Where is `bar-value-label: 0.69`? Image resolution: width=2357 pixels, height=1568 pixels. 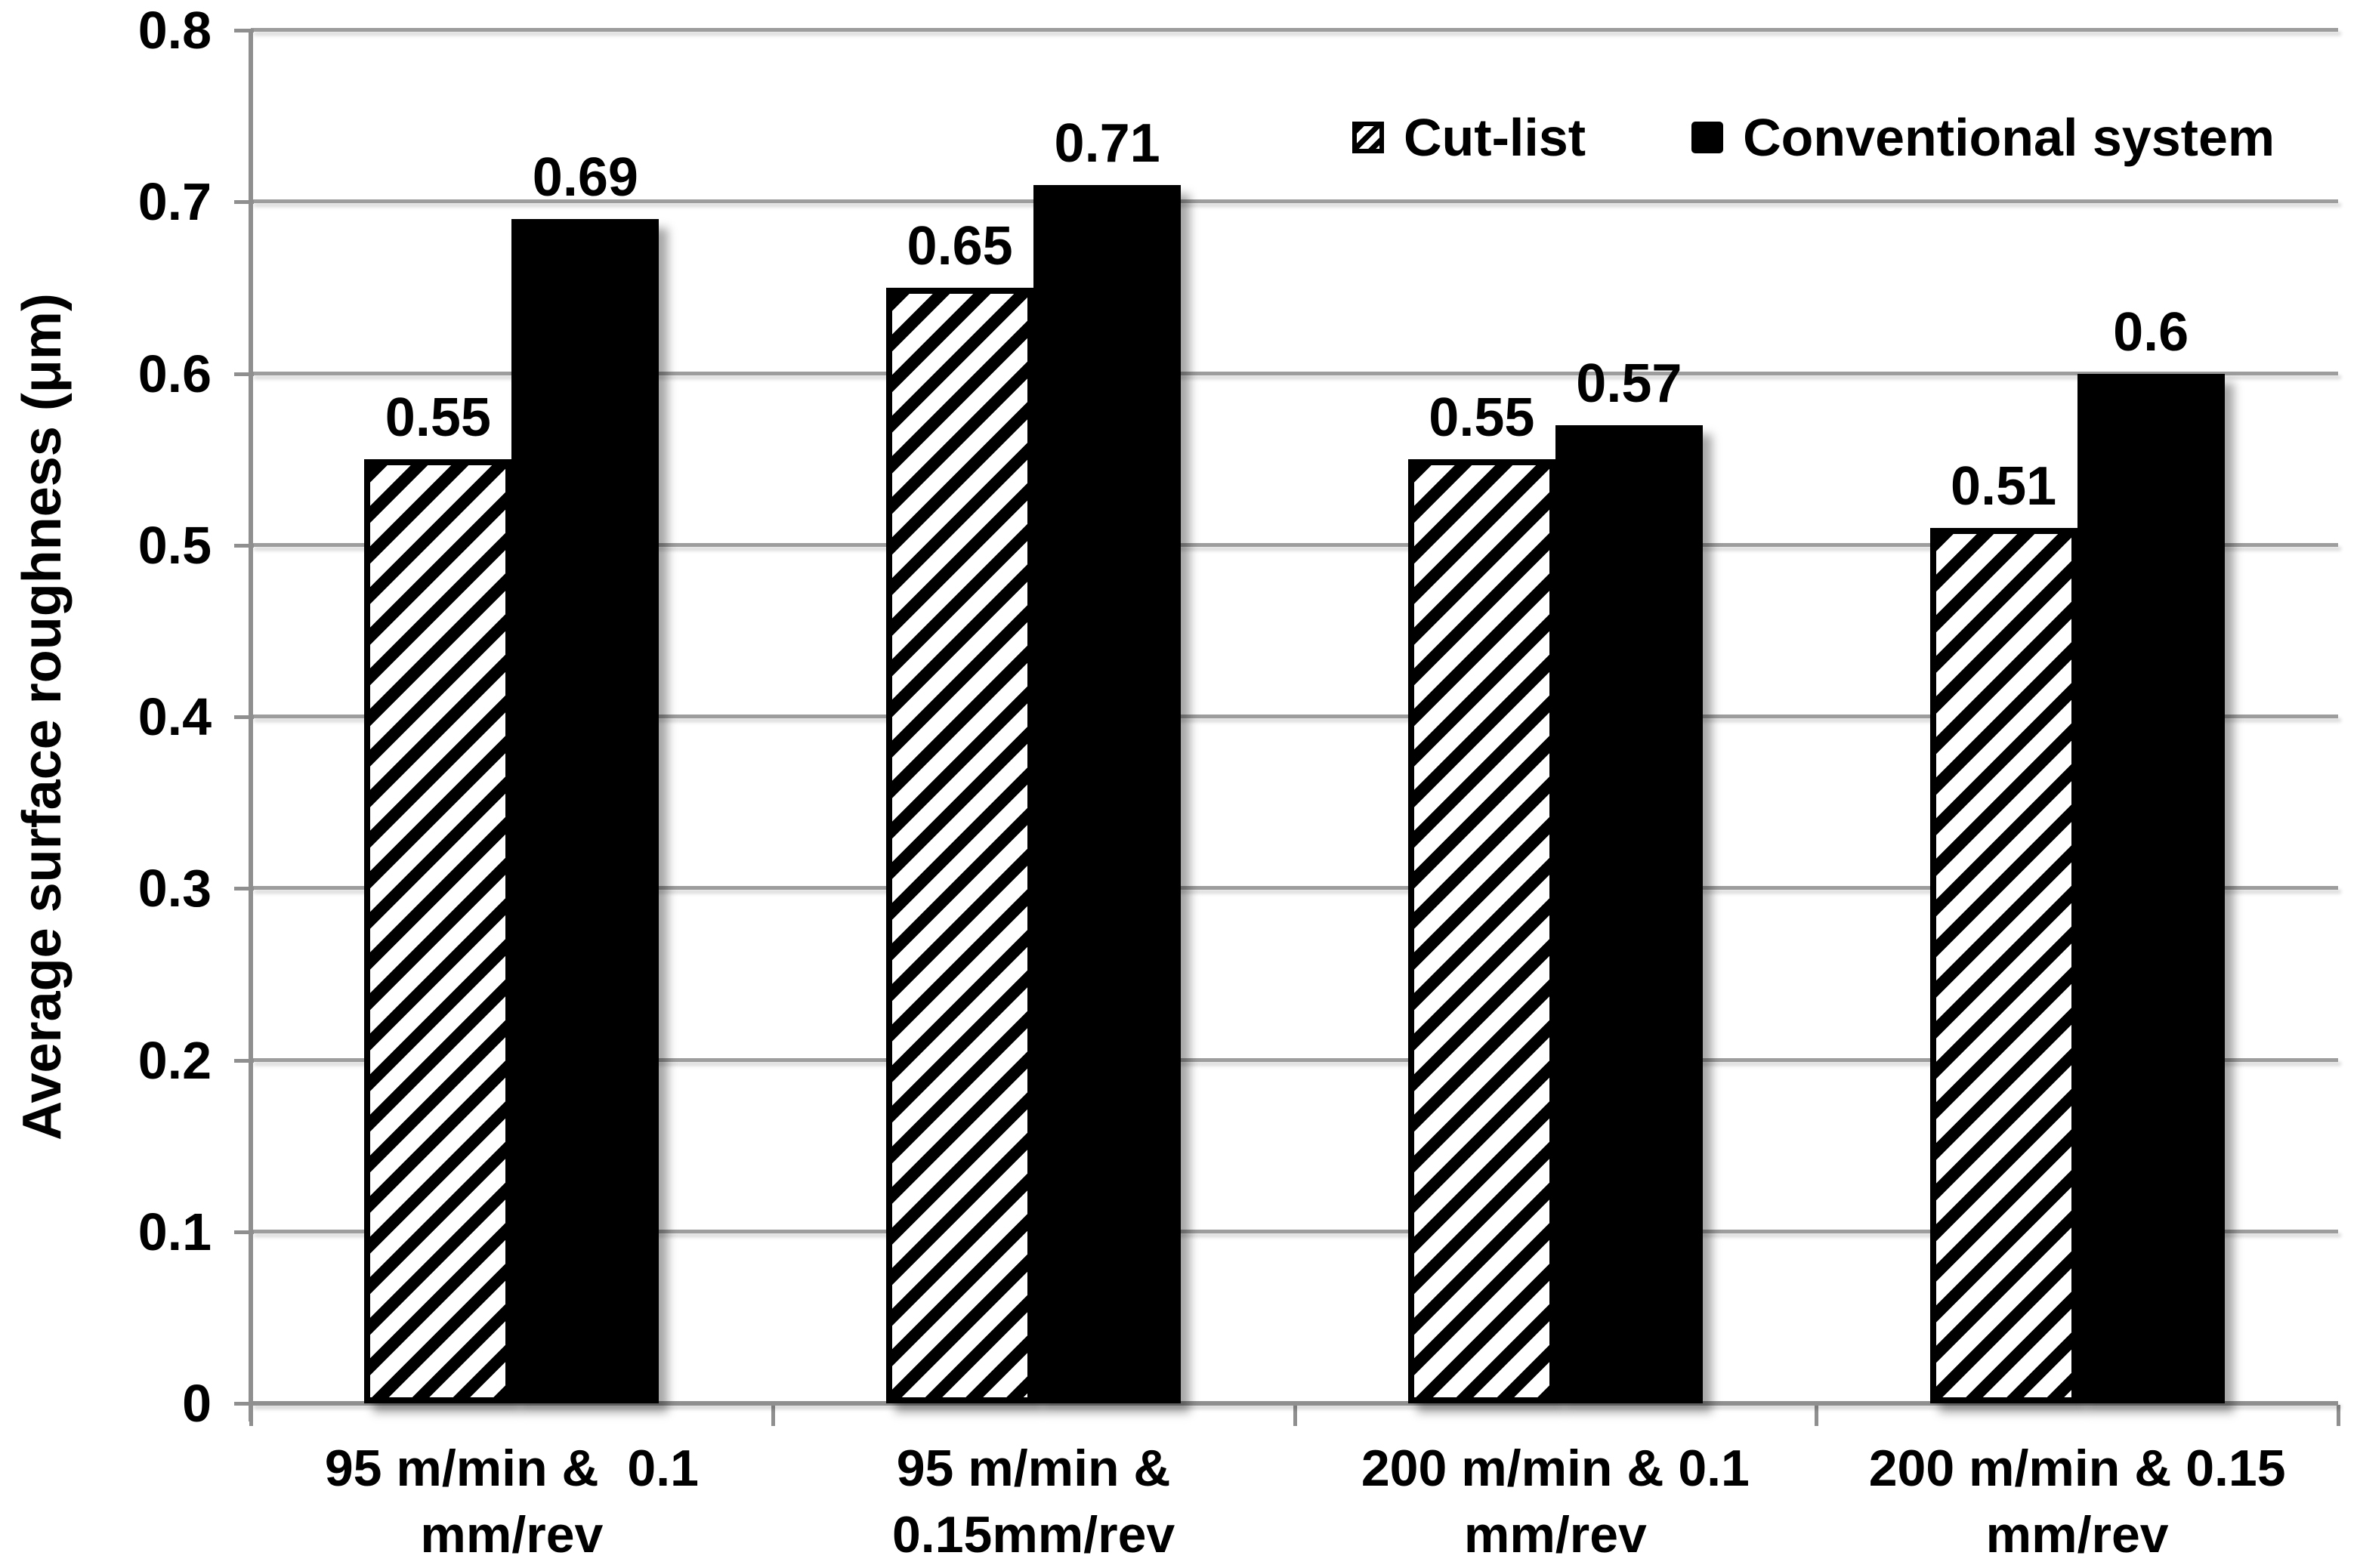 bar-value-label: 0.69 is located at coordinates (585, 177).